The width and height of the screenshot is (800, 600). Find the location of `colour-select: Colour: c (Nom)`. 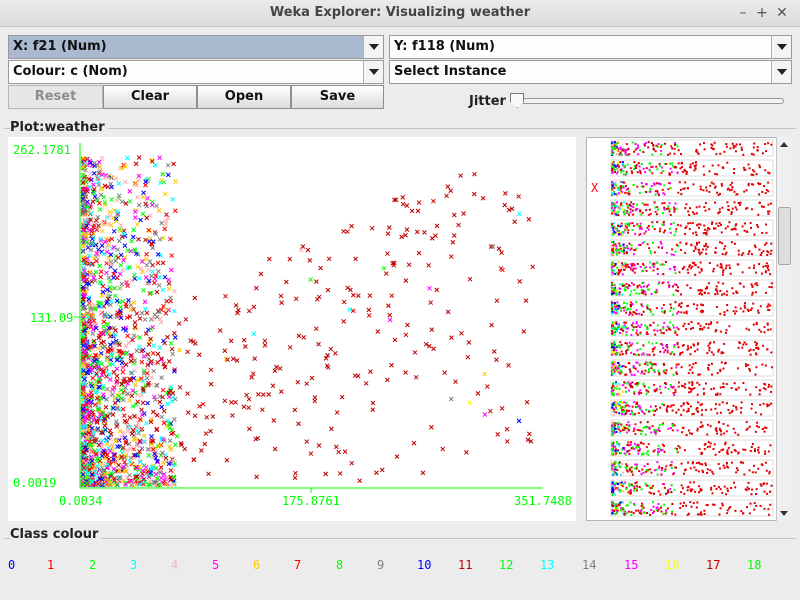

colour-select: Colour: c (Nom) is located at coordinates (196, 72).